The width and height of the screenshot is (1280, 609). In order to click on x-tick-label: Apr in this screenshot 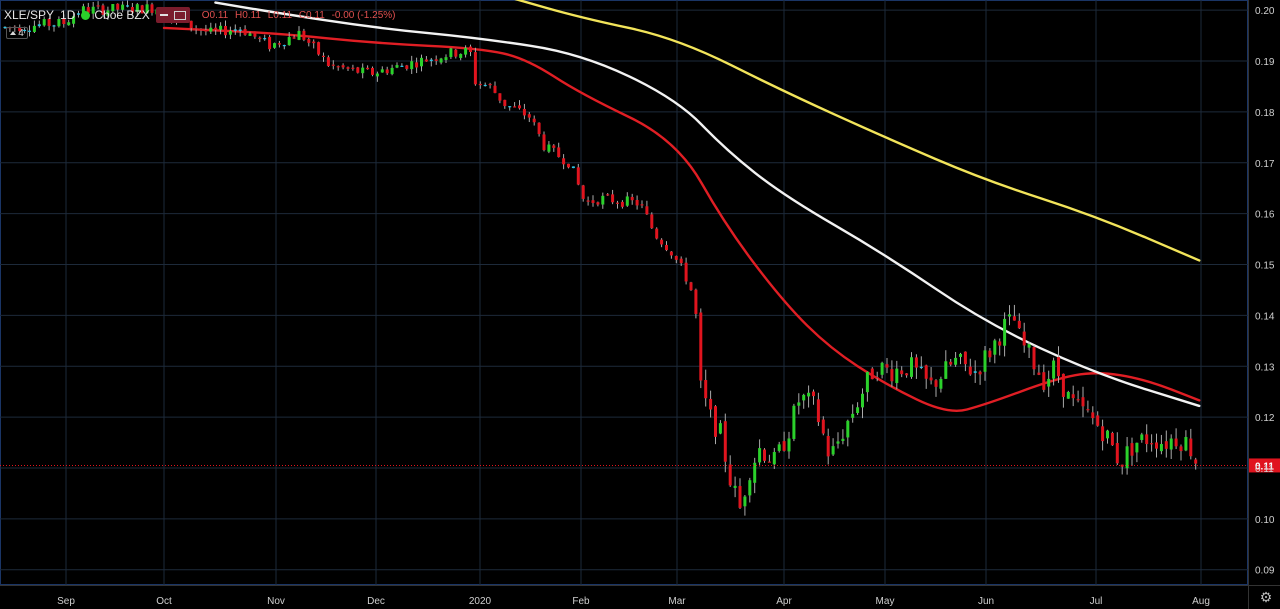, I will do `click(784, 601)`.